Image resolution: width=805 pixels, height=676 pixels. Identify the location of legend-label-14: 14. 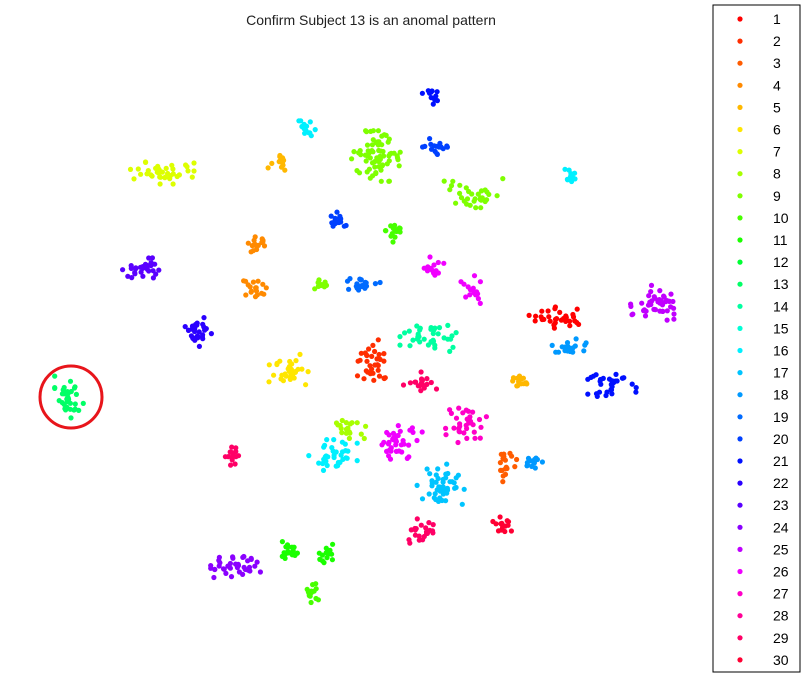
(781, 306).